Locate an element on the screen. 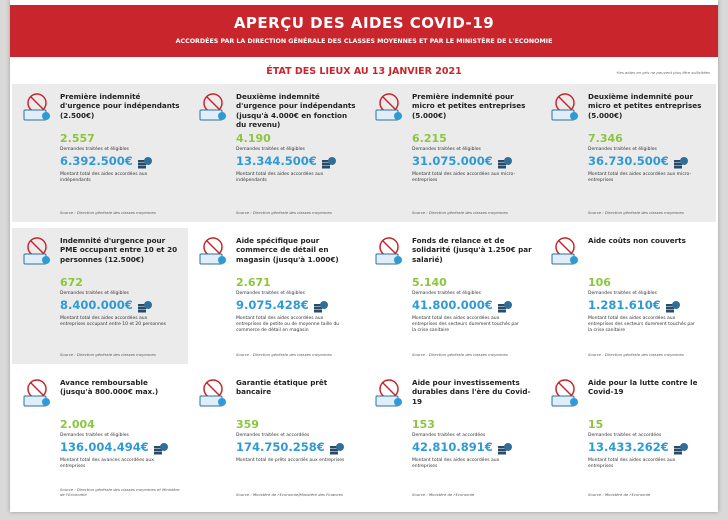  card-title: Aide coûts non couverts is located at coordinates (637, 240).